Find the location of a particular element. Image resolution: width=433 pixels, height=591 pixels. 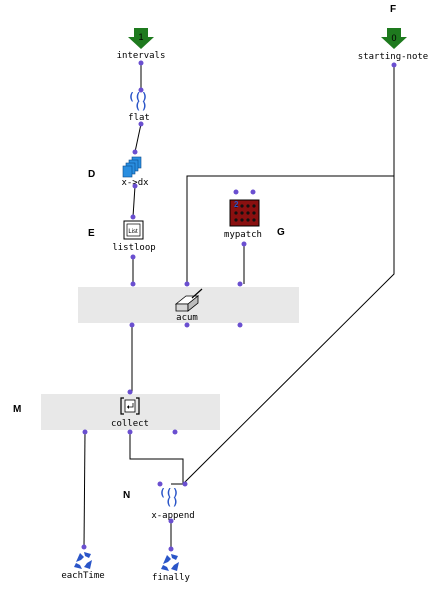

finally-inlet is located at coordinates (171, 549).